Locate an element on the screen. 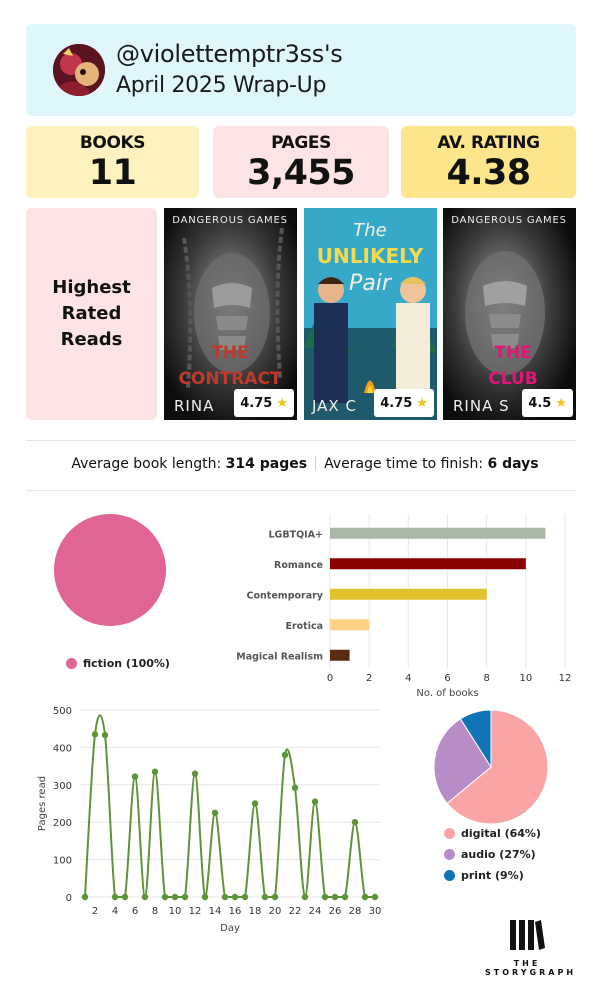  cover3-title-line1: THE is located at coordinates (512, 353).